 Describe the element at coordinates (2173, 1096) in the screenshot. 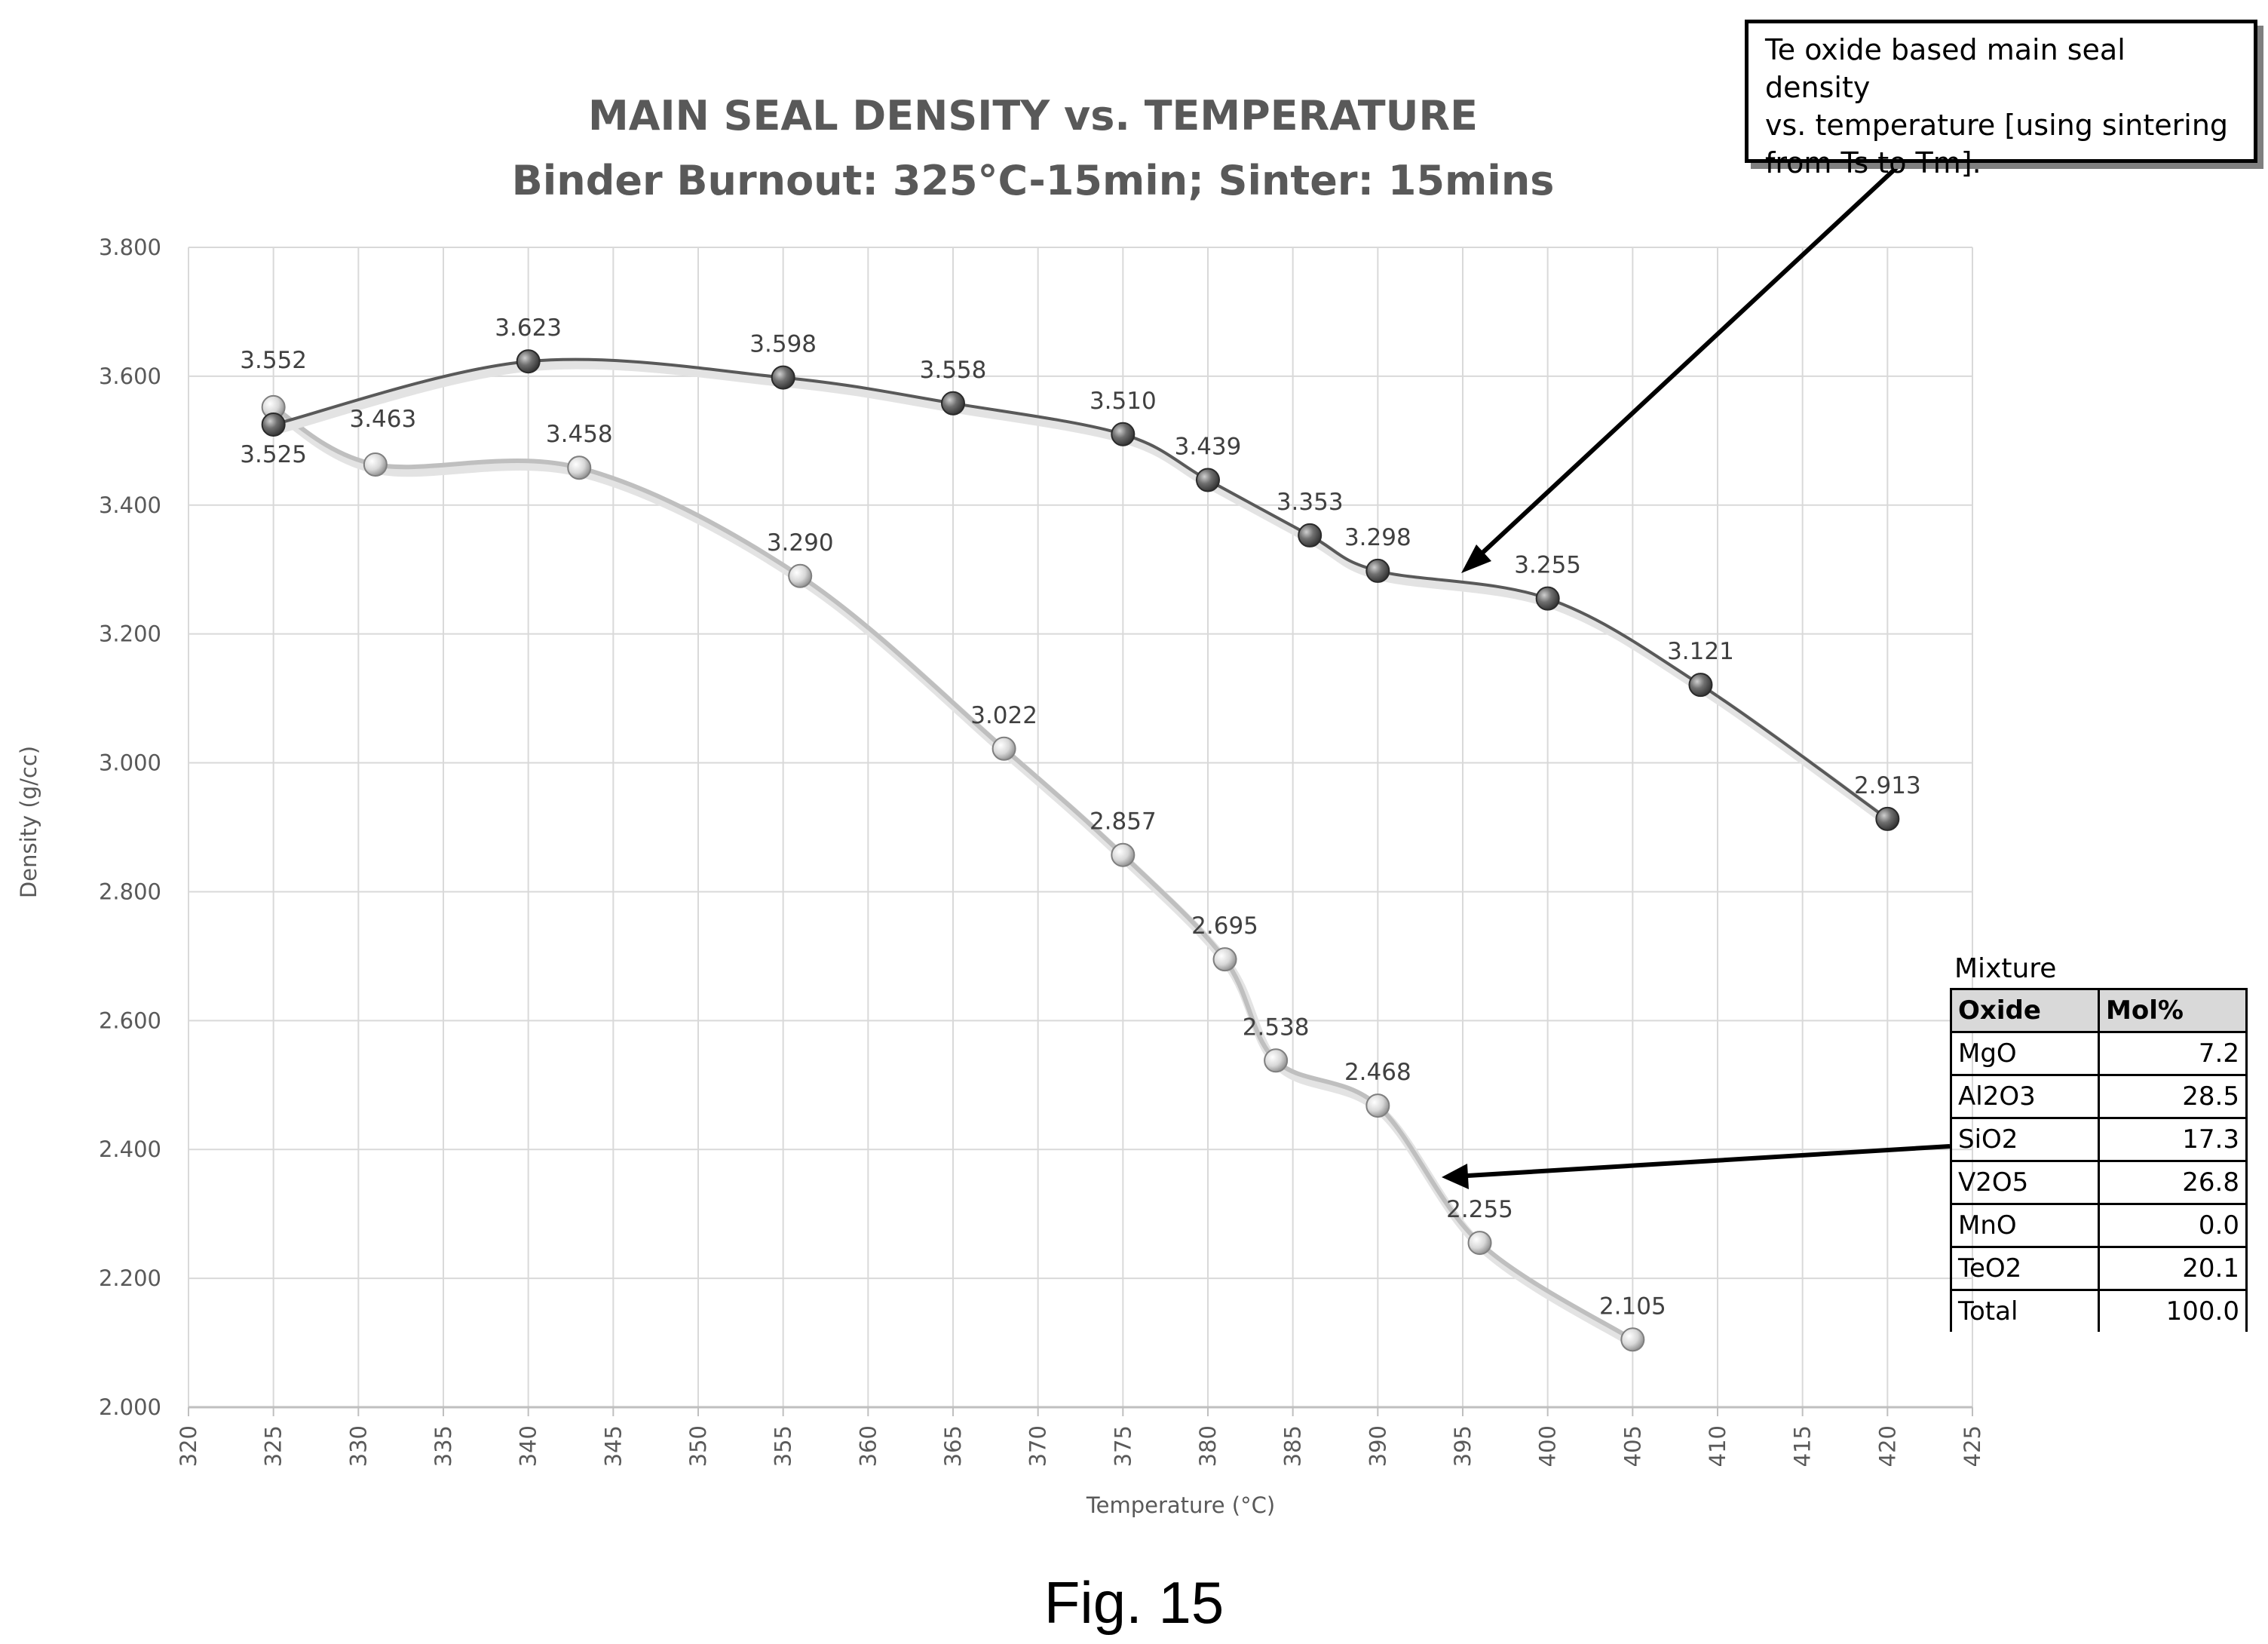

I see `mixture-mol: 28.5` at that location.